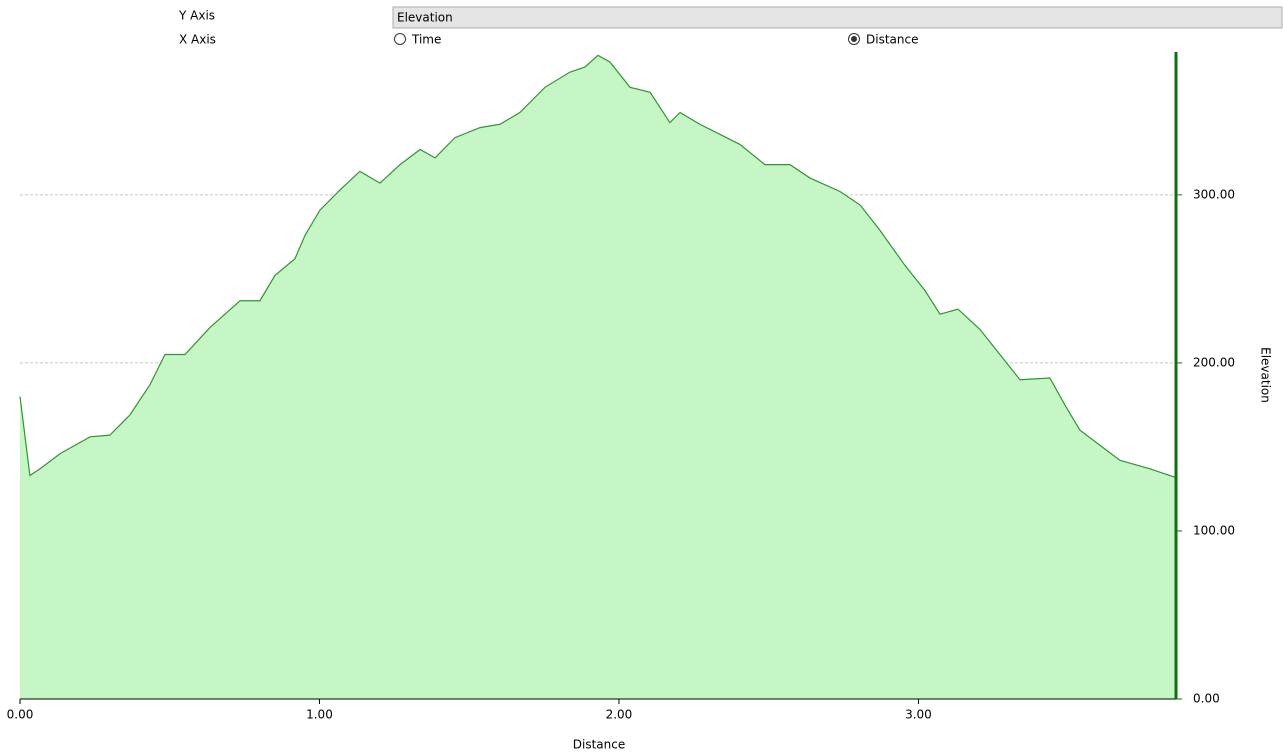 The width and height of the screenshot is (1283, 752). Describe the element at coordinates (197, 40) in the screenshot. I see `x-axis-label: X Axis` at that location.